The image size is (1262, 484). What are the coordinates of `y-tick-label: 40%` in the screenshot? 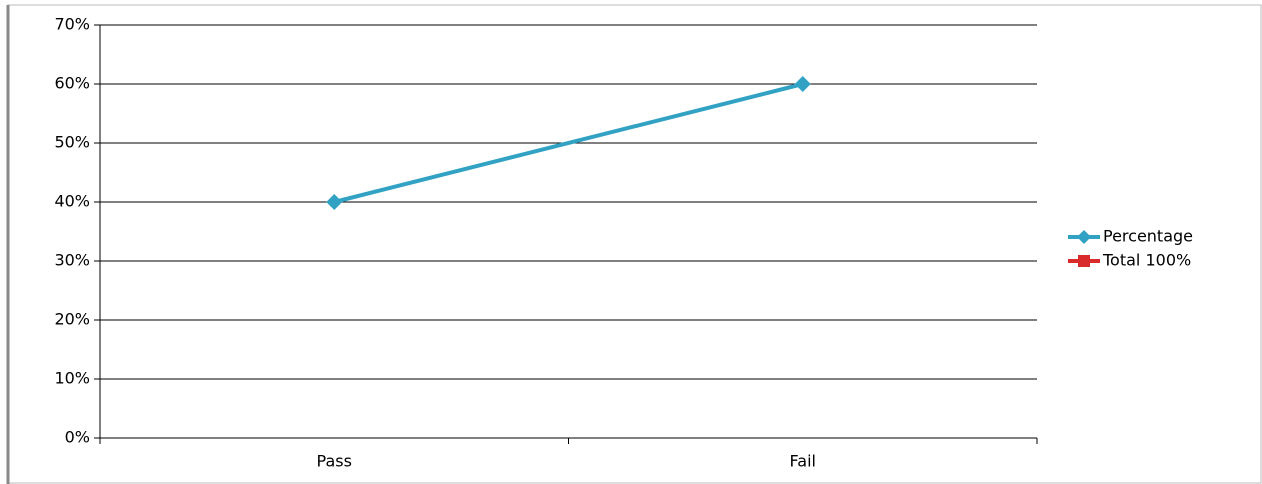 It's located at (72, 201).